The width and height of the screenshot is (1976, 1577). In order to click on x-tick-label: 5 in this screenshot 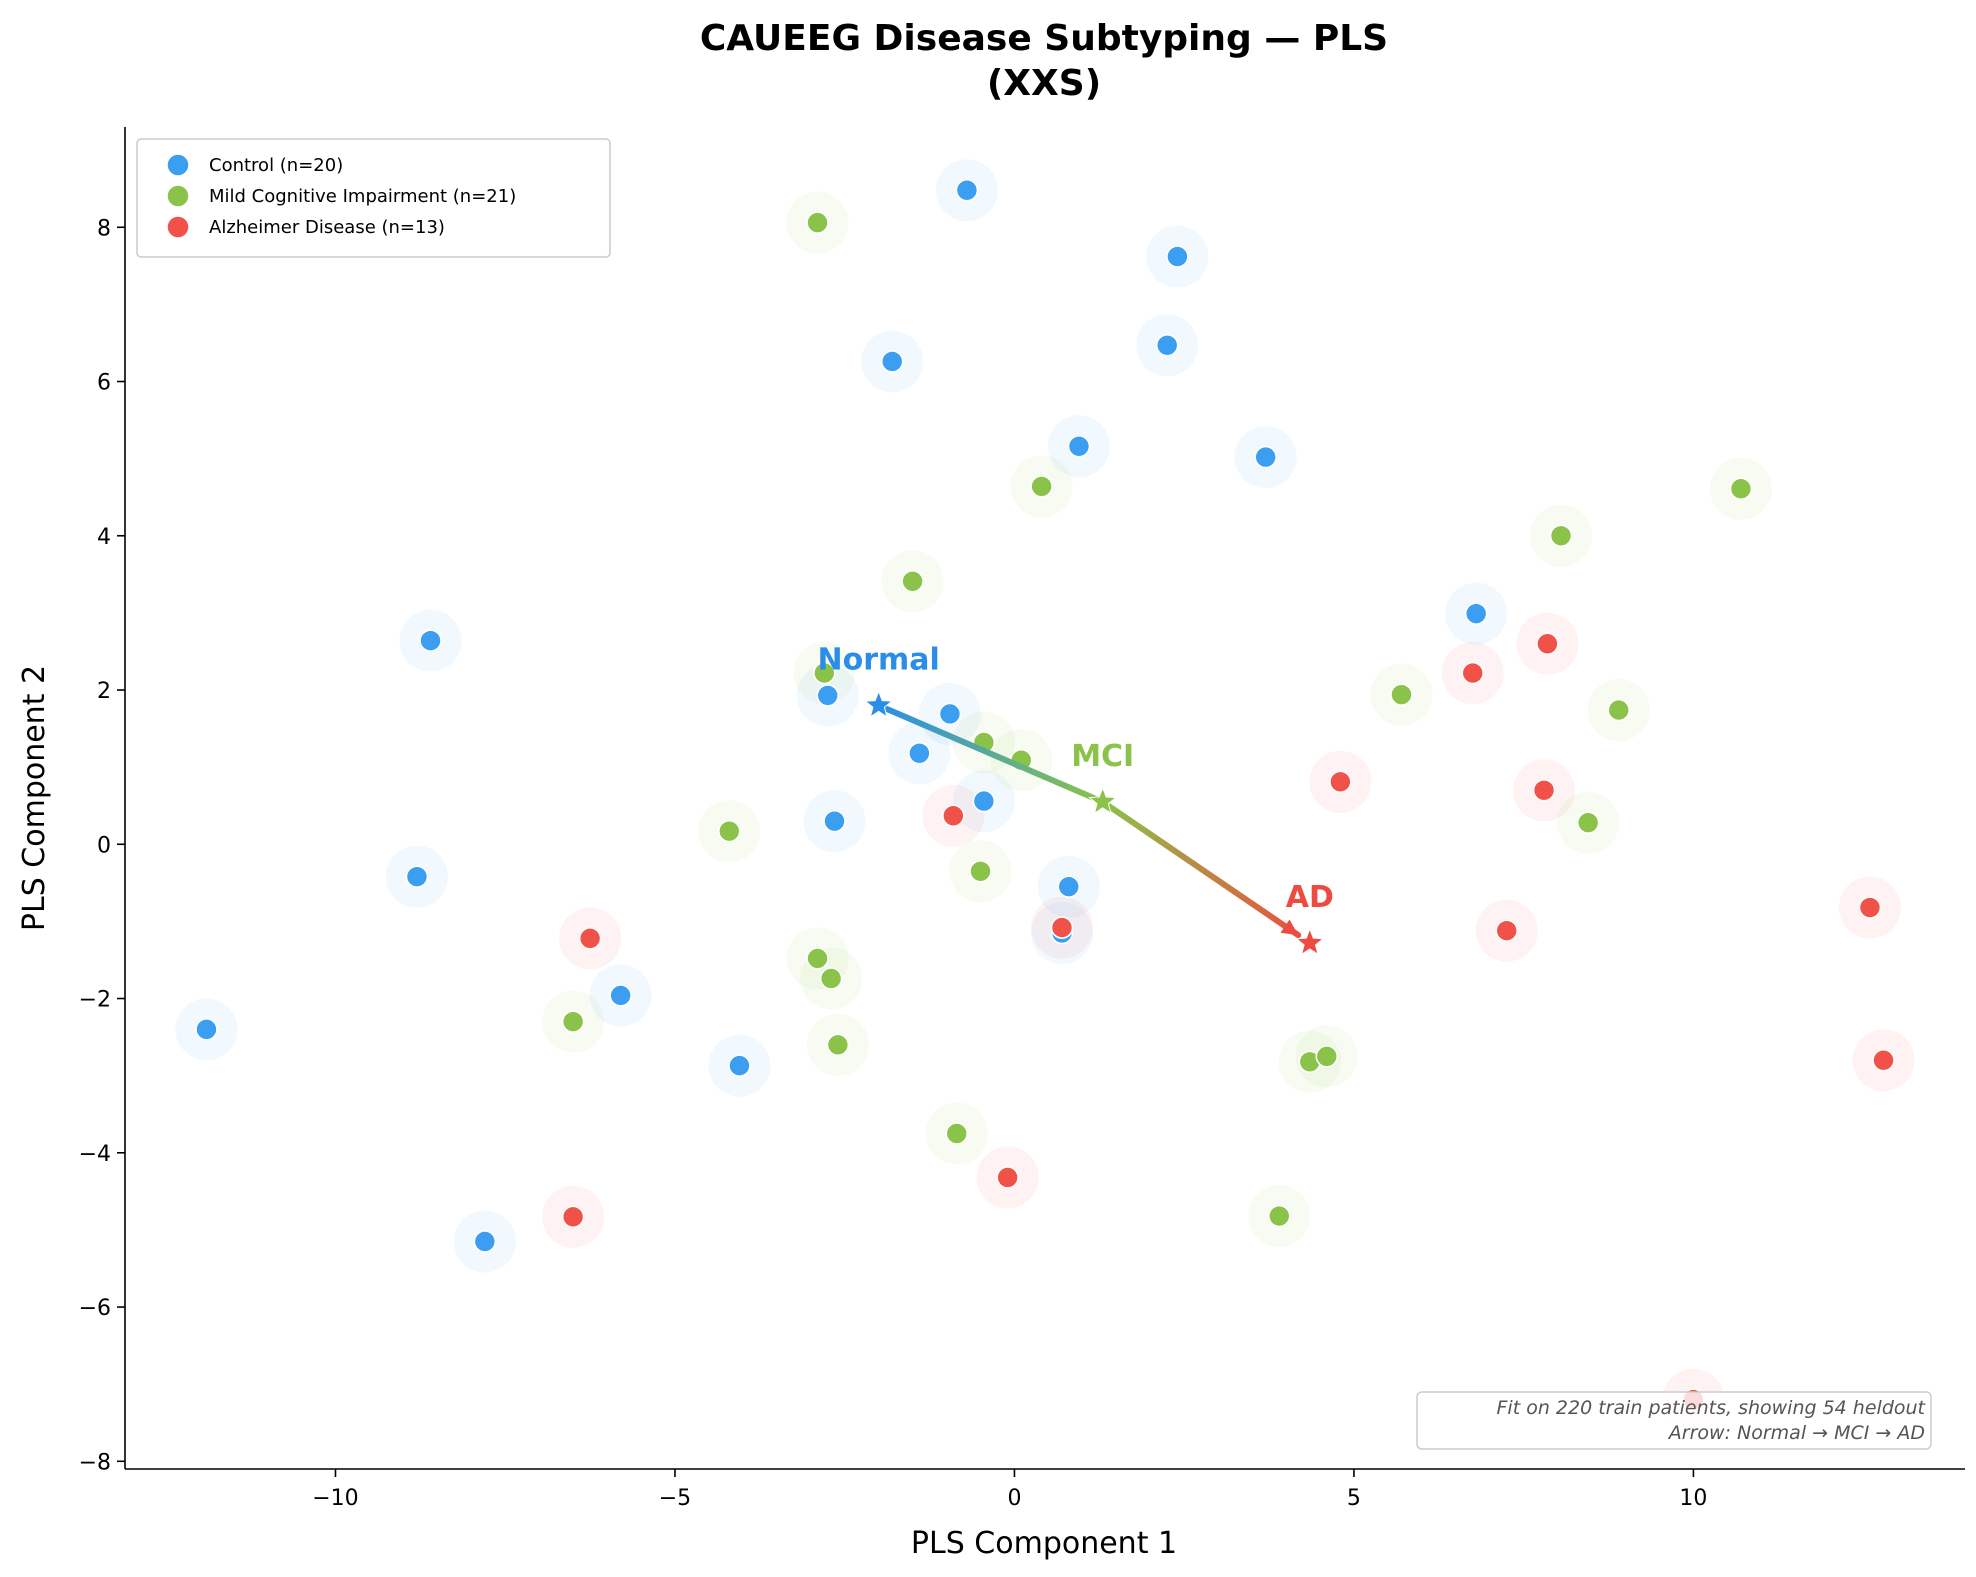, I will do `click(1354, 1498)`.